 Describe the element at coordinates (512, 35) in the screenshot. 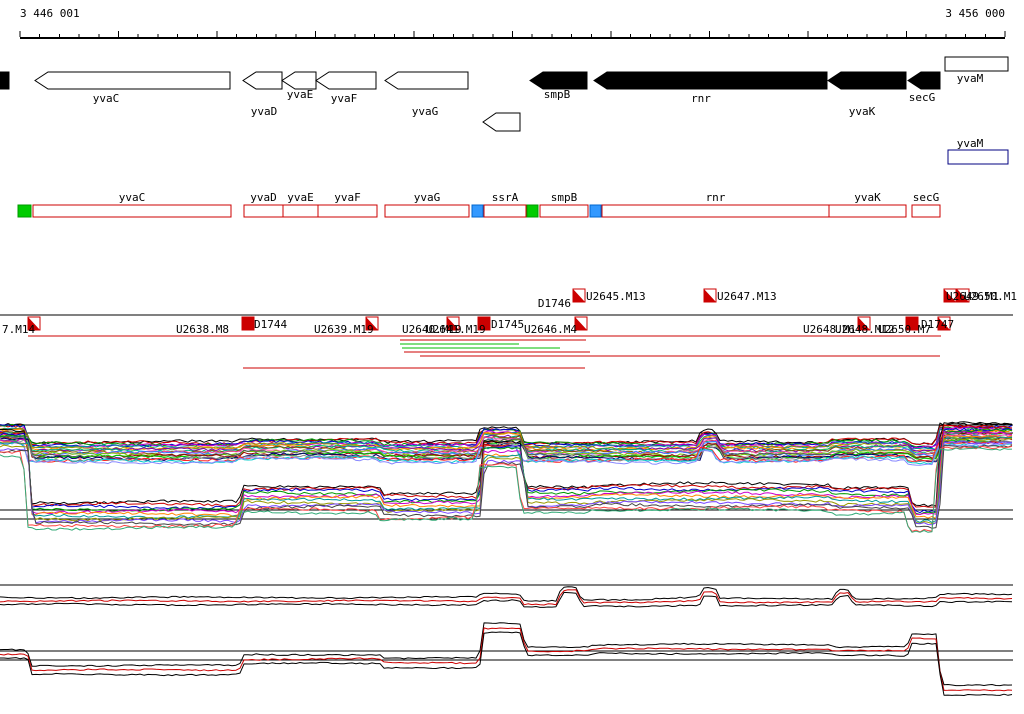

I see `coordinate-ruler` at that location.